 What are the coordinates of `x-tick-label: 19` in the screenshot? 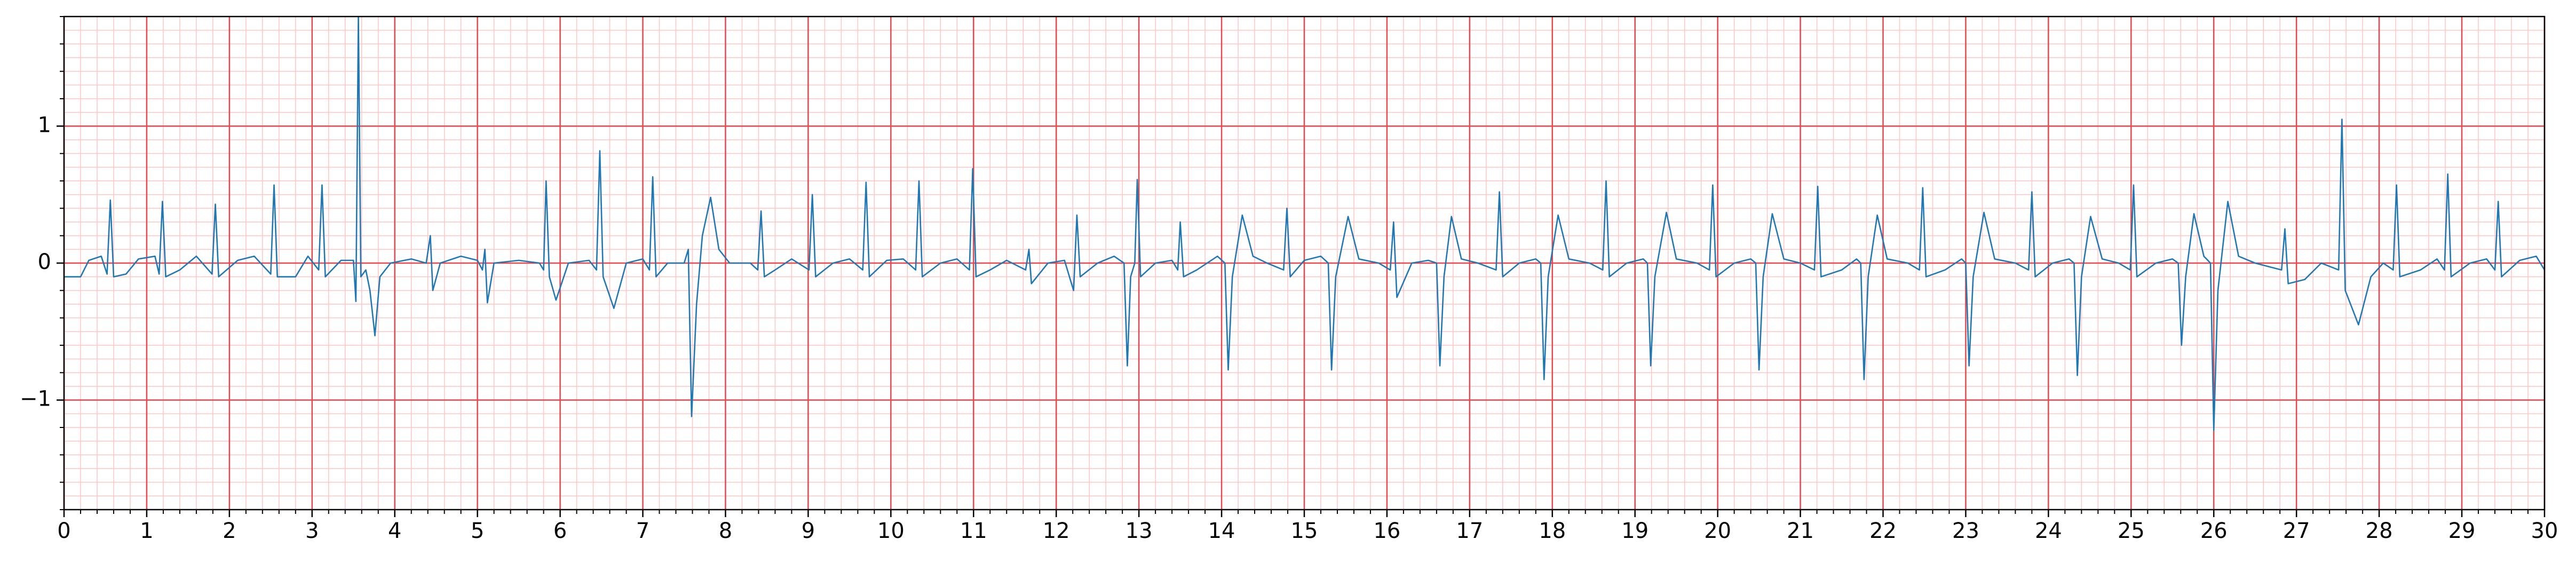 It's located at (1634, 531).